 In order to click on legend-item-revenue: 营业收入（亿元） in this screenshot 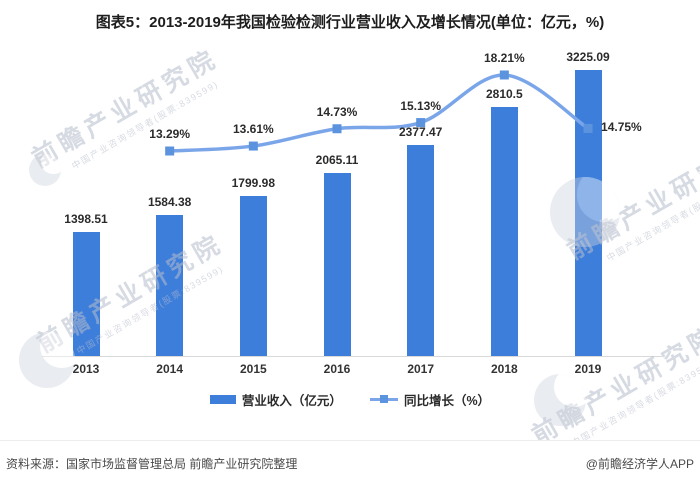, I will do `click(275, 399)`.